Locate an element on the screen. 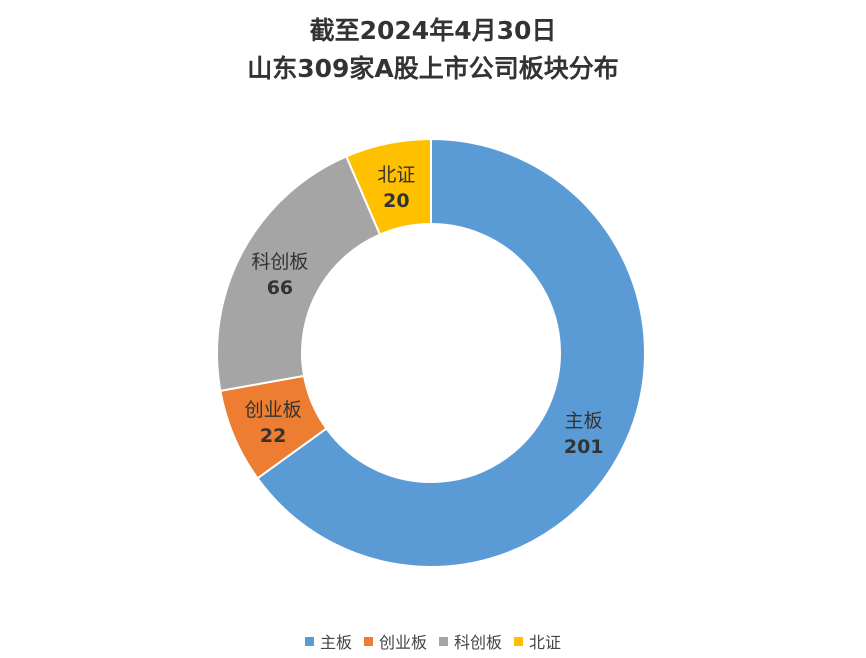 This screenshot has height=658, width=866. data-label-value: 201 is located at coordinates (584, 447).